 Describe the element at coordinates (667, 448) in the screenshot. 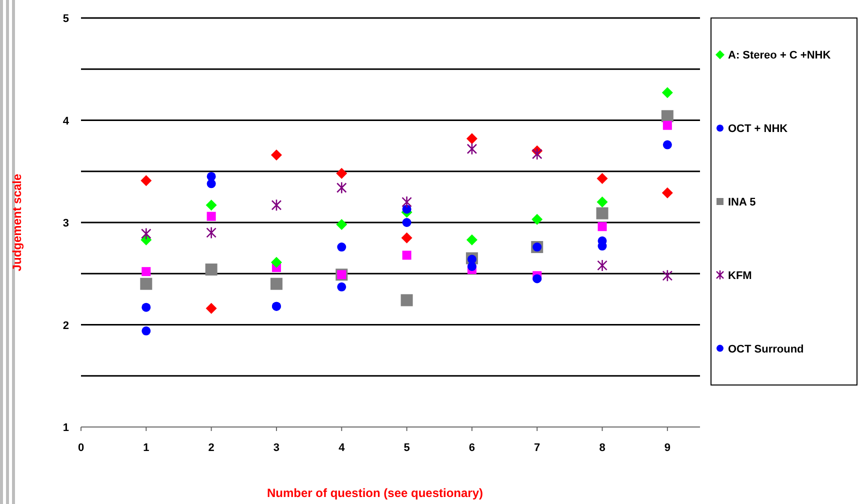

I see `x-tick-label: 9` at that location.